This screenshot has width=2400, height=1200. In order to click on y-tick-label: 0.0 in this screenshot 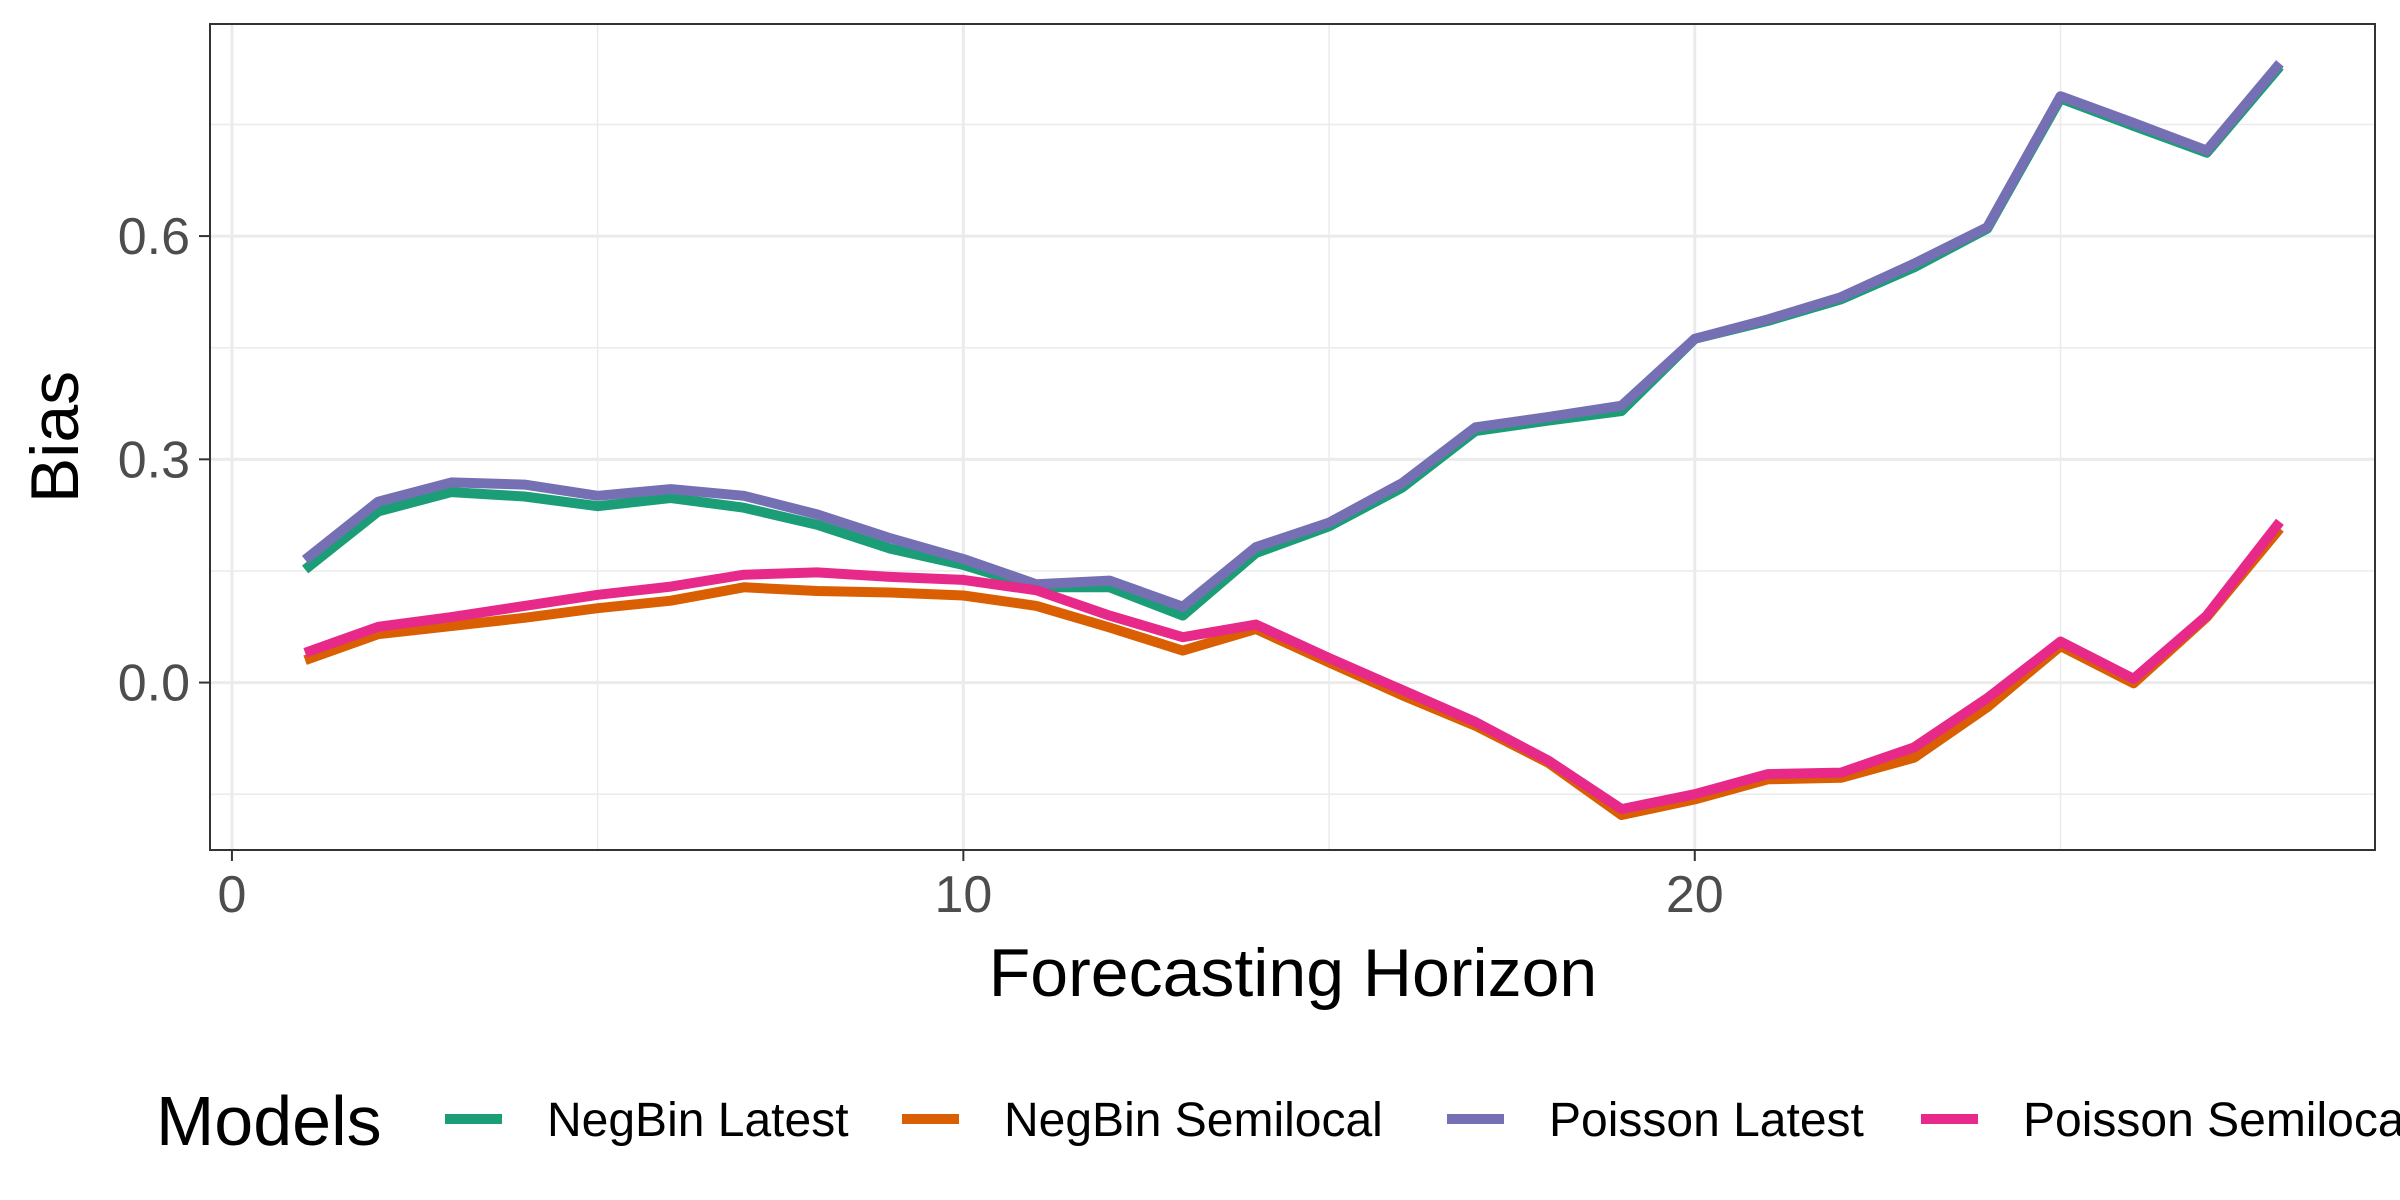, I will do `click(154, 684)`.